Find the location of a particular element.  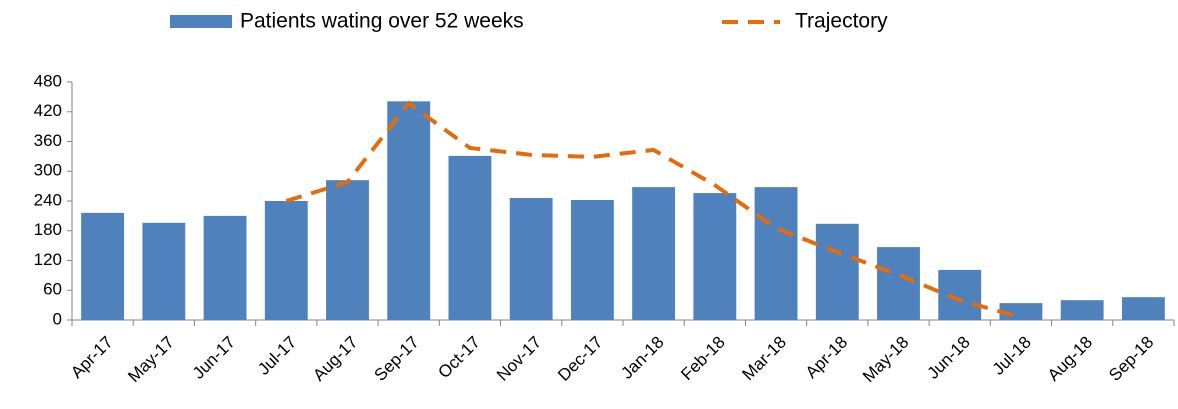

legend-label: Patients wating over 52 weeks is located at coordinates (382, 21).